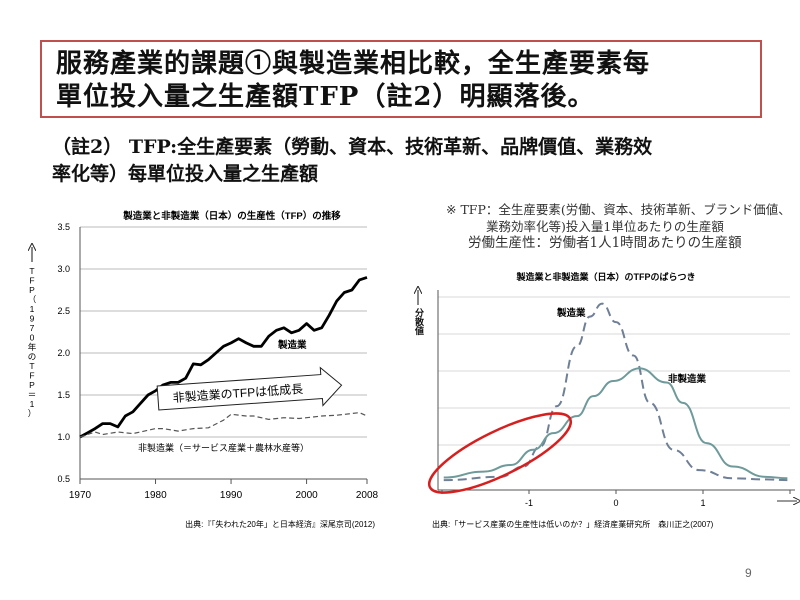 The width and height of the screenshot is (800, 600). I want to click on x-tick-label: 0, so click(615, 503).